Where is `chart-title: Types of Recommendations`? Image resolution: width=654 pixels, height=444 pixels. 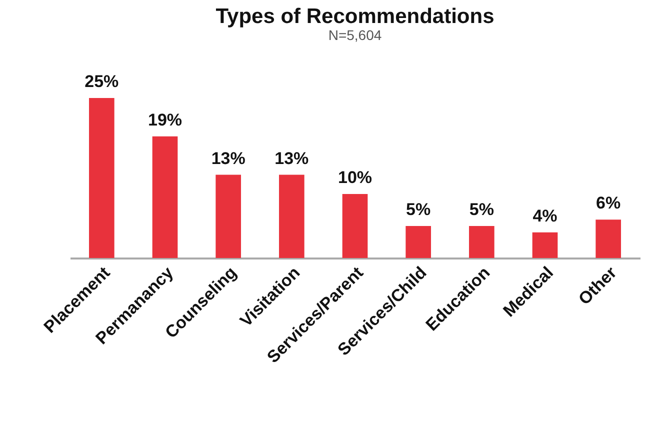
chart-title: Types of Recommendations is located at coordinates (355, 16).